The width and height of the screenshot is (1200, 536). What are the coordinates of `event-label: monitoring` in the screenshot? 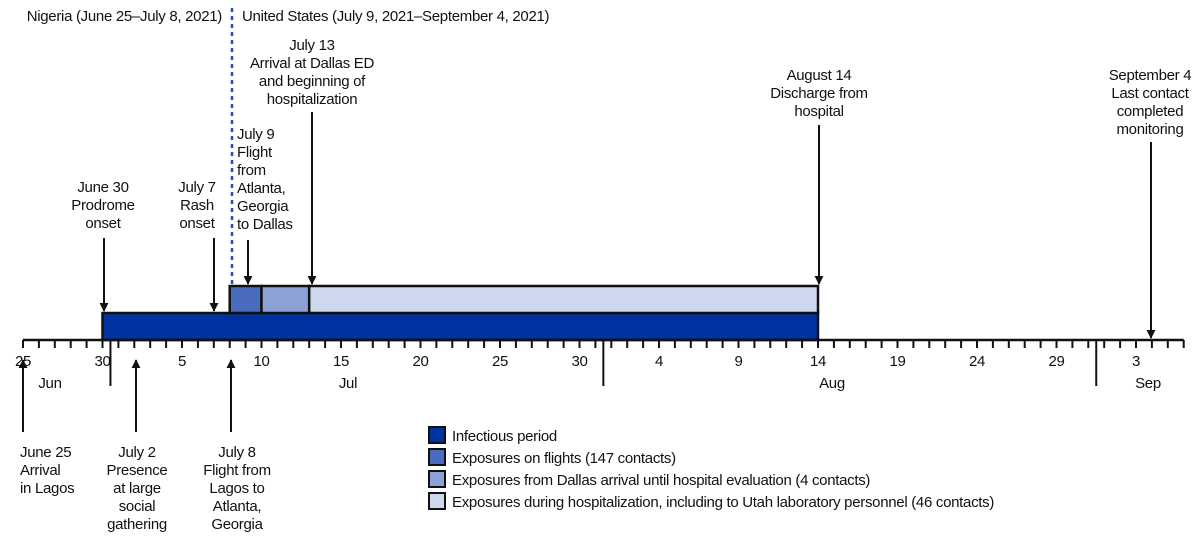 It's located at (1149, 129).